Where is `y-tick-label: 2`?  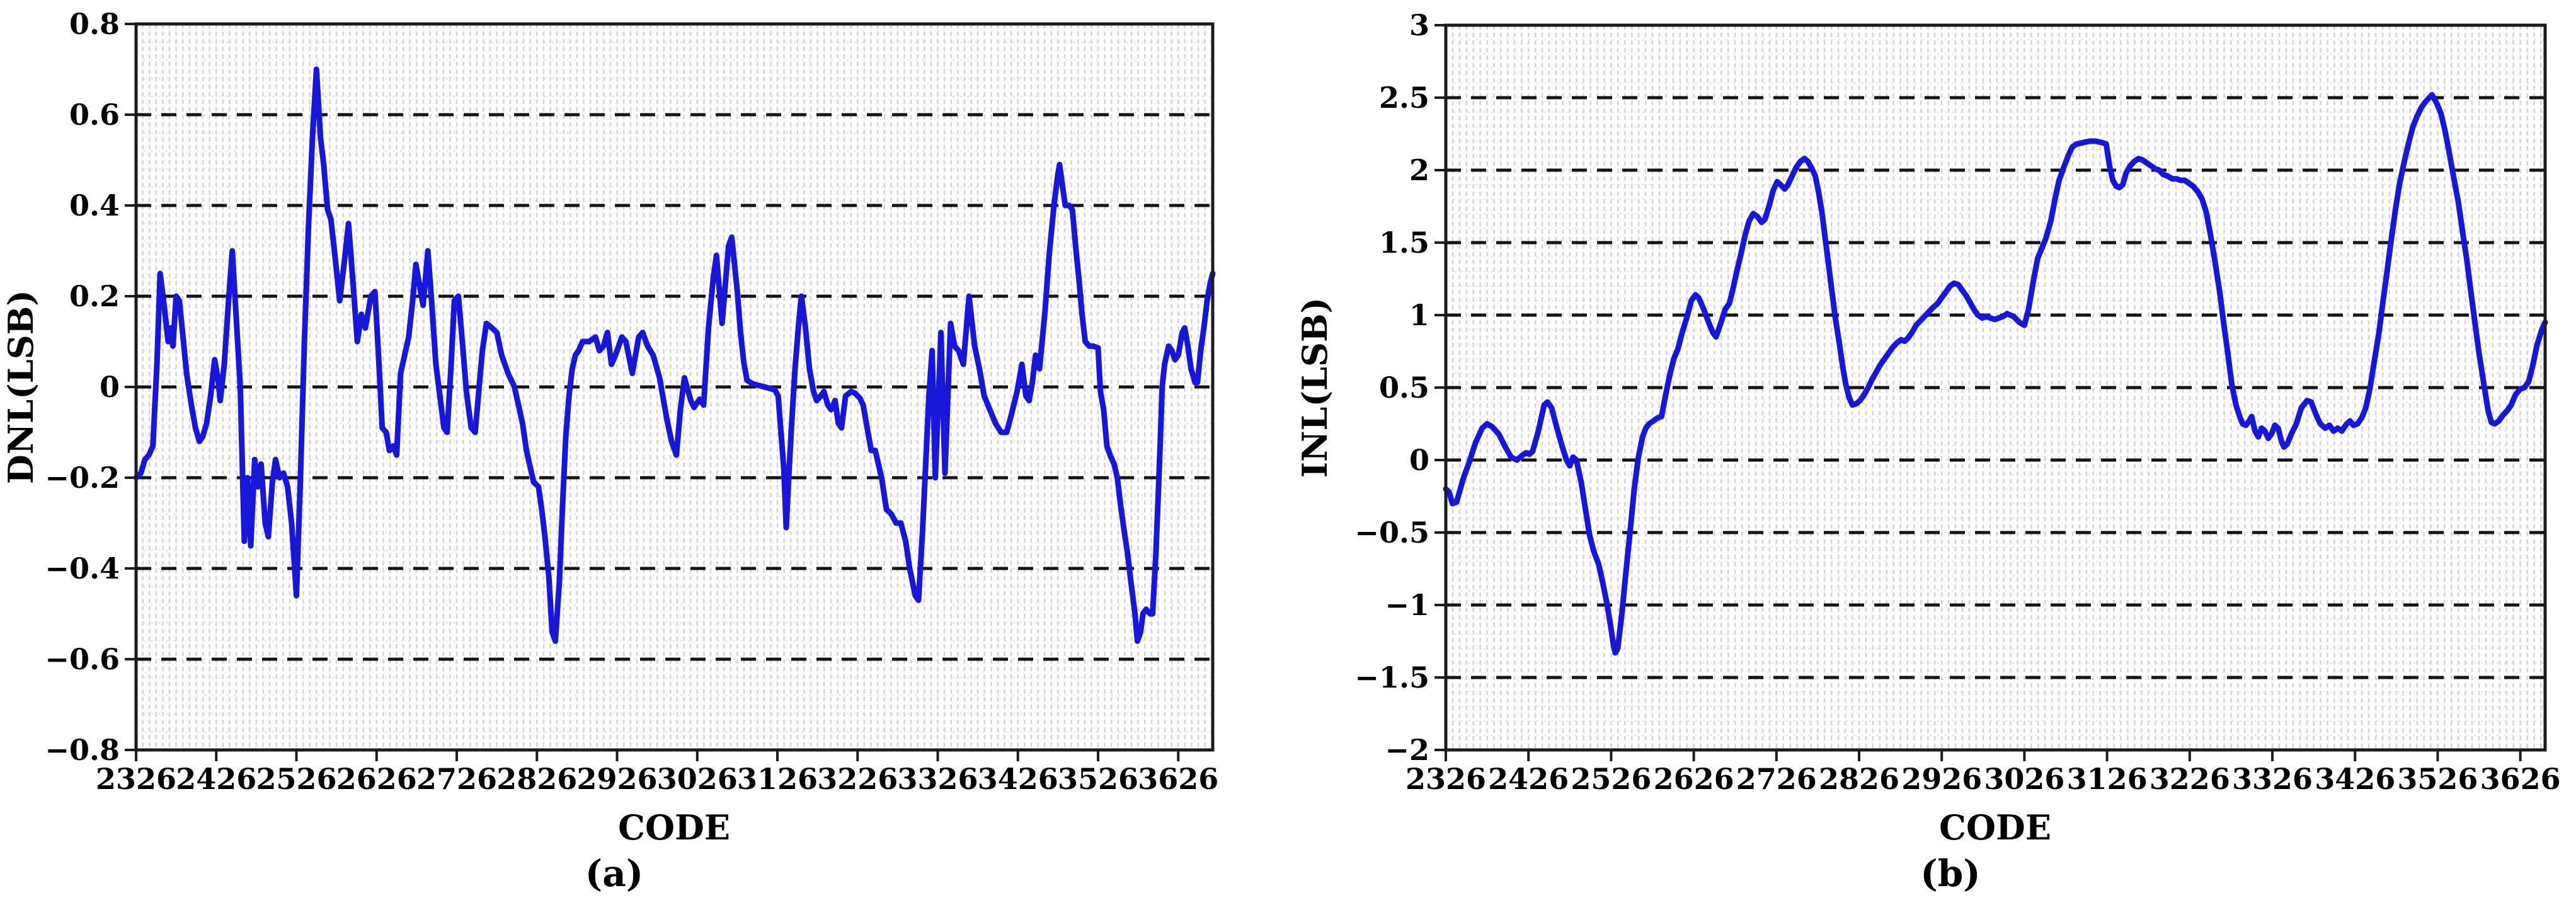
y-tick-label: 2 is located at coordinates (1419, 170).